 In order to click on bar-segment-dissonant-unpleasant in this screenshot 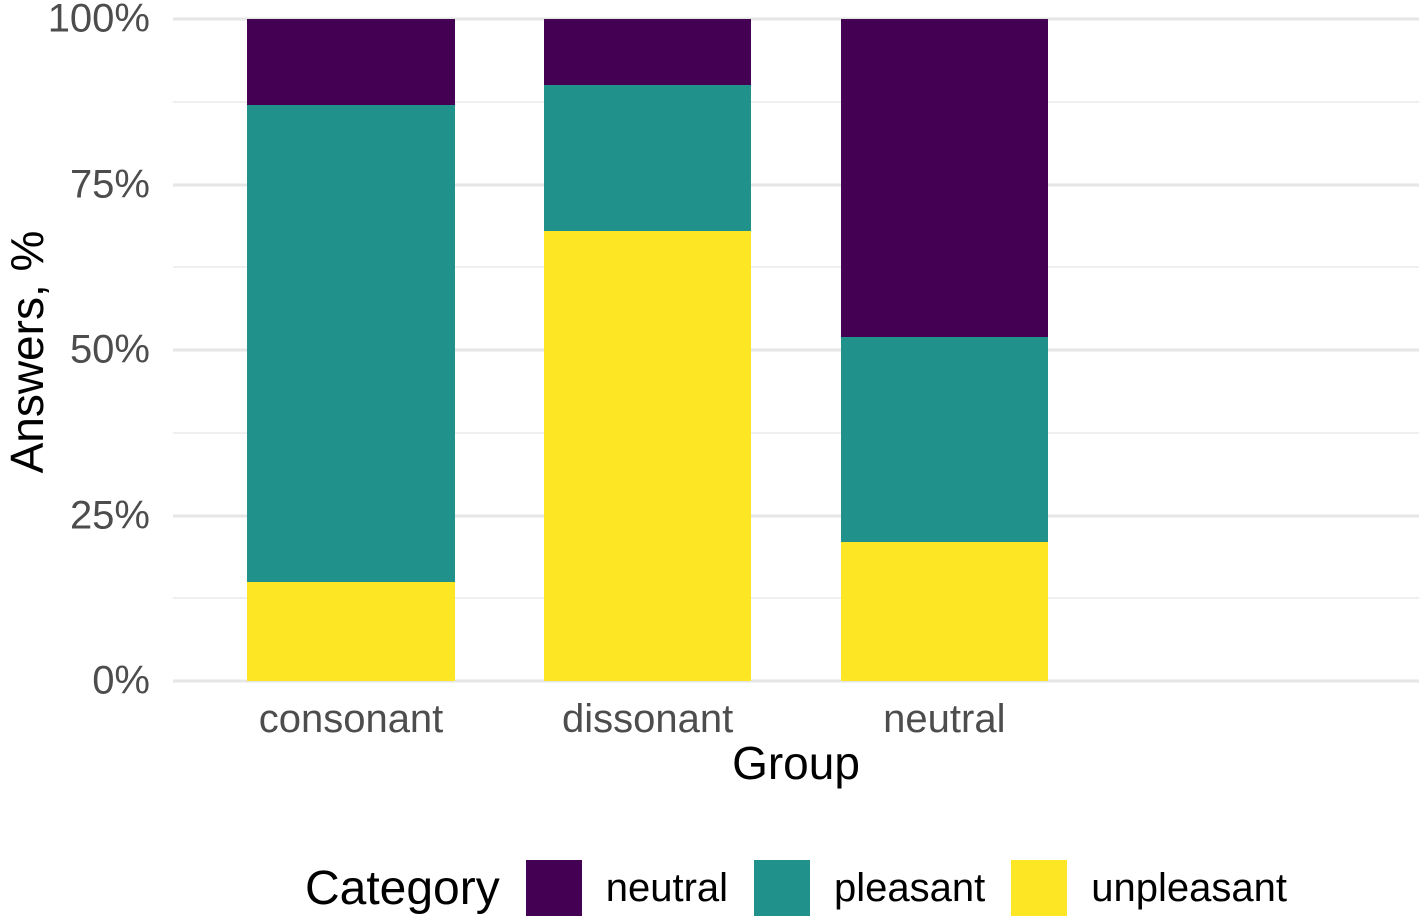, I will do `click(647, 455)`.